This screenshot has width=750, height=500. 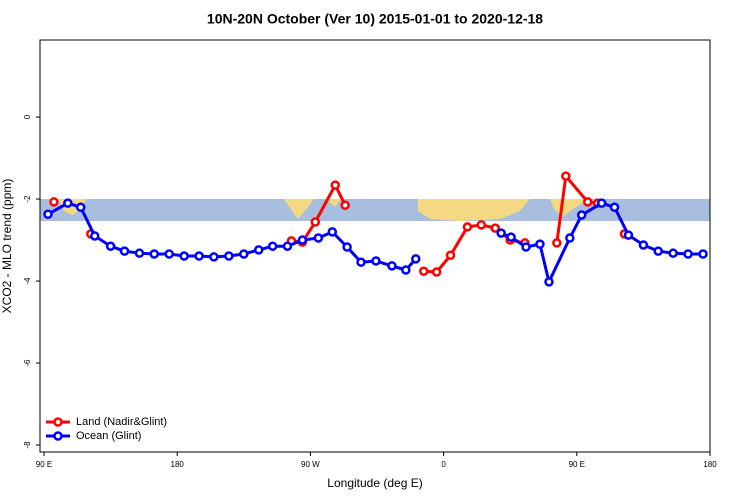 What do you see at coordinates (27, 199) in the screenshot?
I see `y-tick-label: -2` at bounding box center [27, 199].